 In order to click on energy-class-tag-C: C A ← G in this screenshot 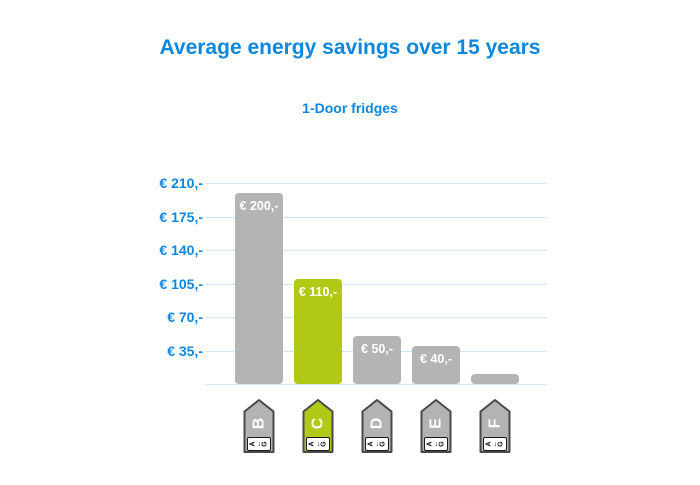, I will do `click(318, 426)`.